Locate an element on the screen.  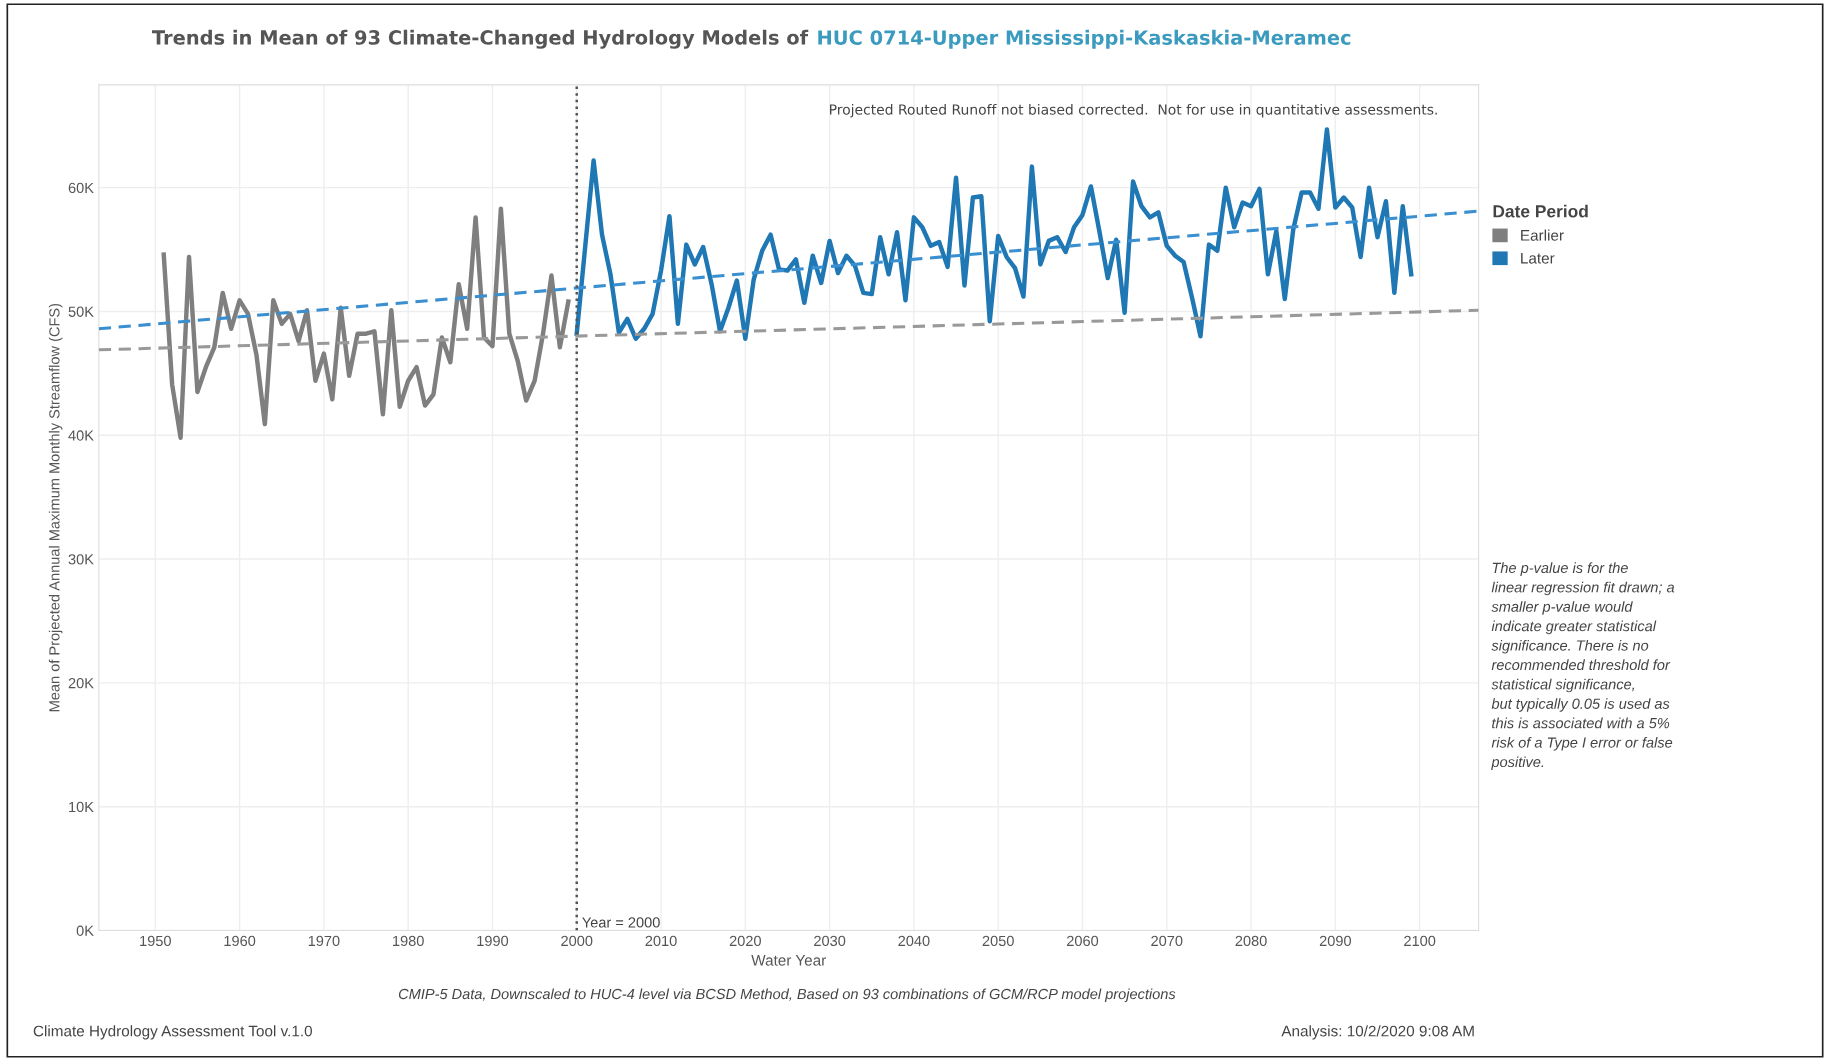
text: CMIP-5 Data, Downscaled to HUC-4 level via BCSD Method, Based on 93 combinations of GCM/RCP model projections is located at coordinates (787, 995).